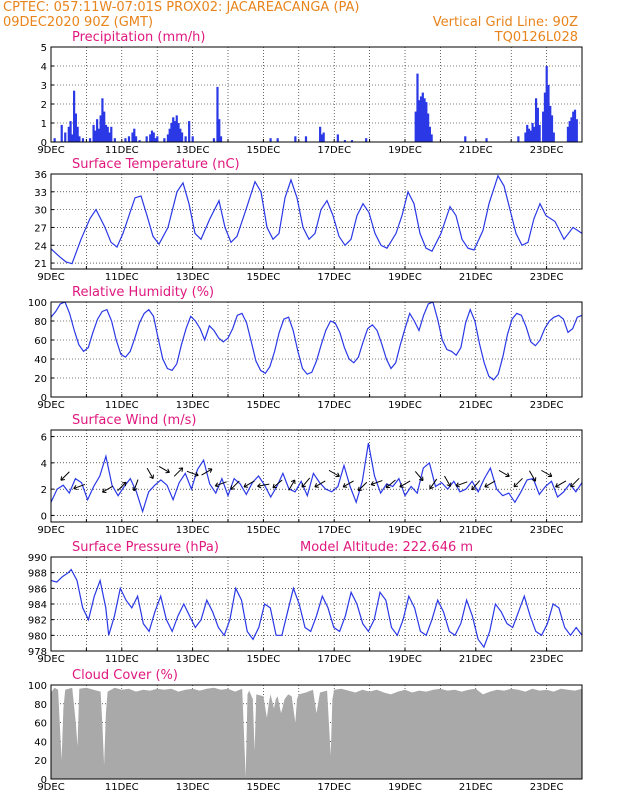  Describe the element at coordinates (125, 675) in the screenshot. I see `panel-title: Cloud Cover (%)` at that location.